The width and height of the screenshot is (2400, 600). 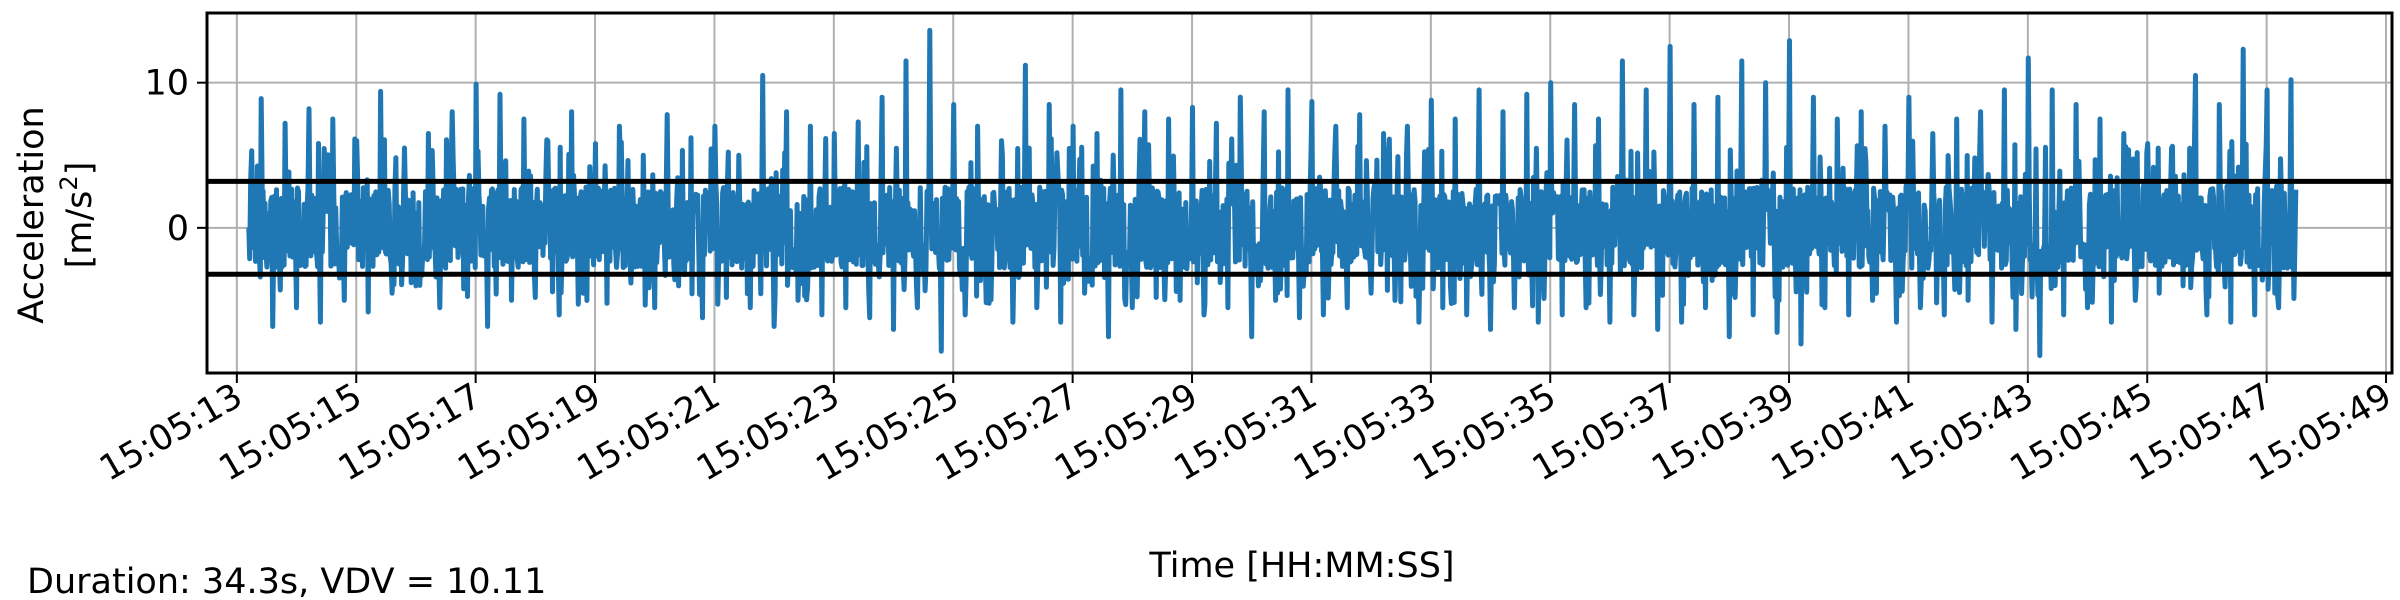 I want to click on y-axis-unit-exponent: 2, so click(x=69, y=182).